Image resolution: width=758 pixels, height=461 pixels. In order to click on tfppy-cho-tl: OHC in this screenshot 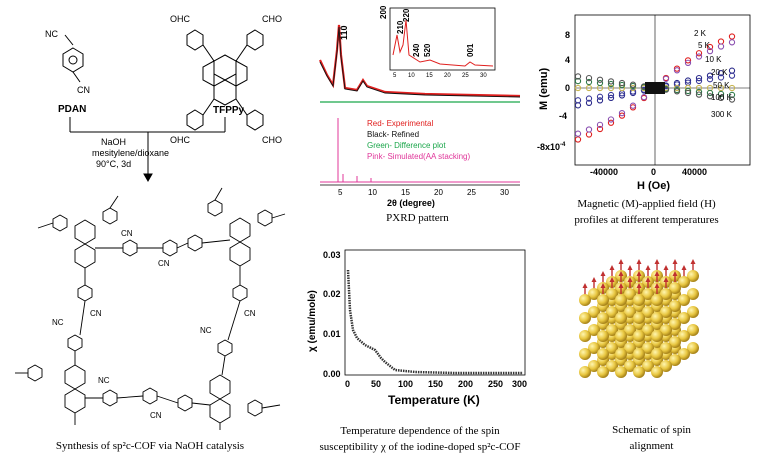, I will do `click(180, 19)`.